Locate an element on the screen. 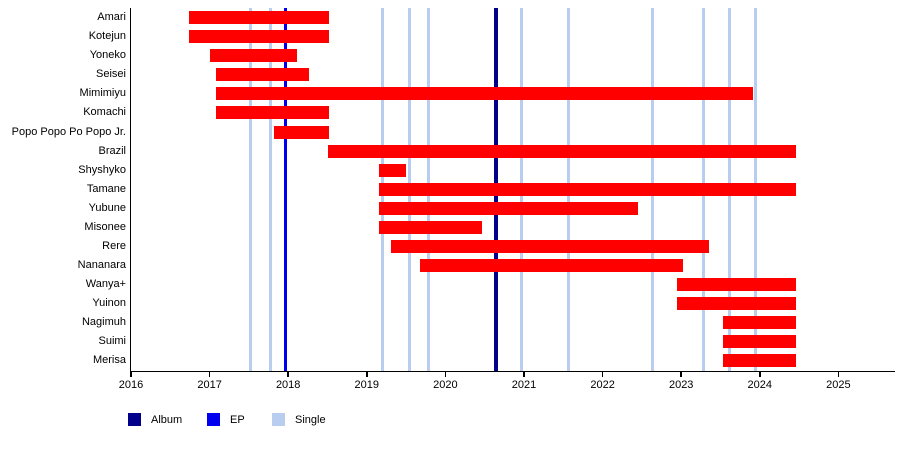 The width and height of the screenshot is (900, 464). member-label: Merisa is located at coordinates (109, 360).